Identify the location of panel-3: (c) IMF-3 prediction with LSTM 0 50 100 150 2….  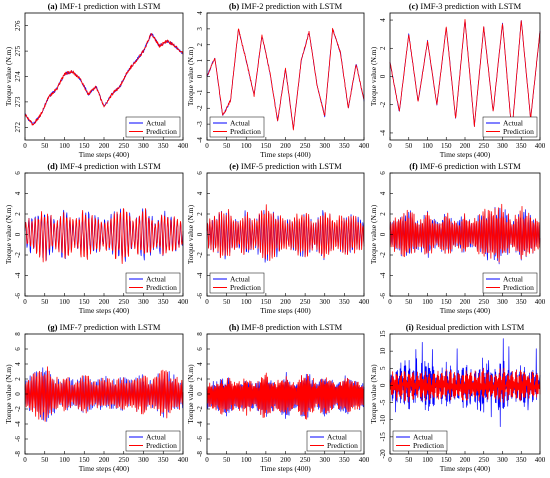
(457, 80).